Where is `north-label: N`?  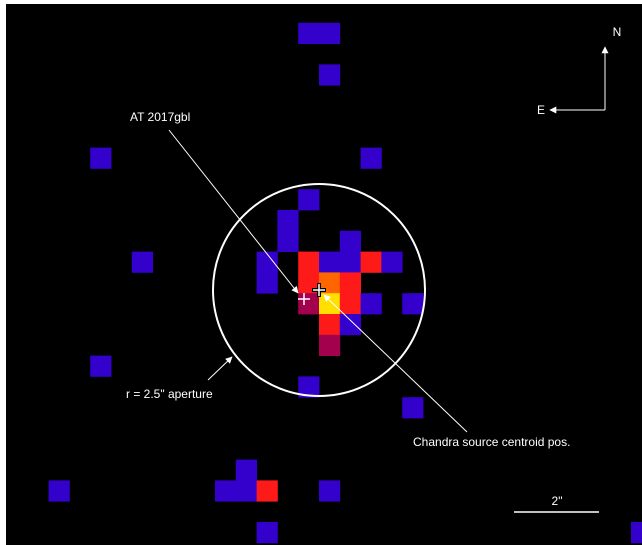 north-label: N is located at coordinates (617, 32).